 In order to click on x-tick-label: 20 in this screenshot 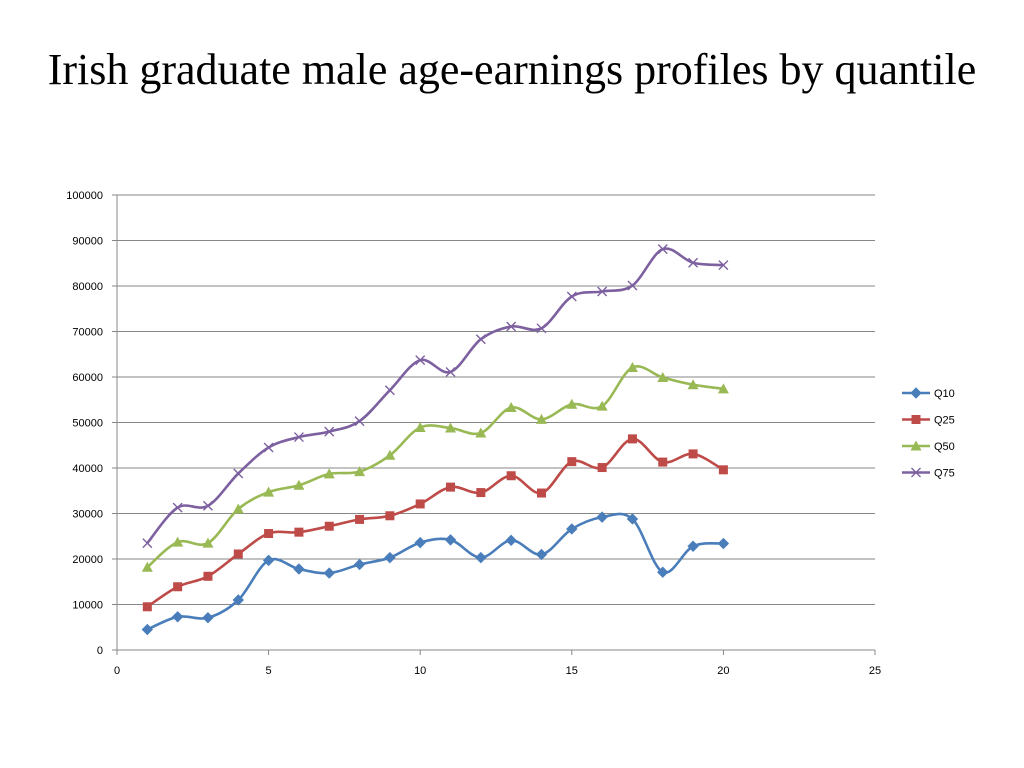, I will do `click(723, 671)`.